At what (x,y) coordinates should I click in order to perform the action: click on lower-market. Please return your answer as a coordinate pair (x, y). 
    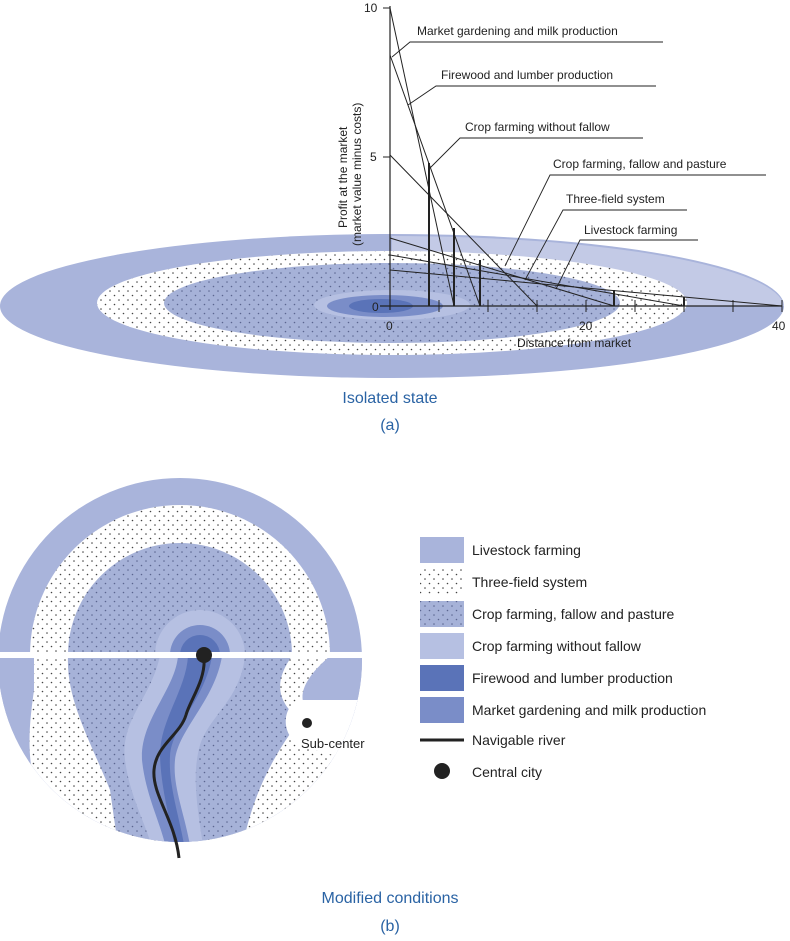
    Looking at the image, I should click on (186, 749).